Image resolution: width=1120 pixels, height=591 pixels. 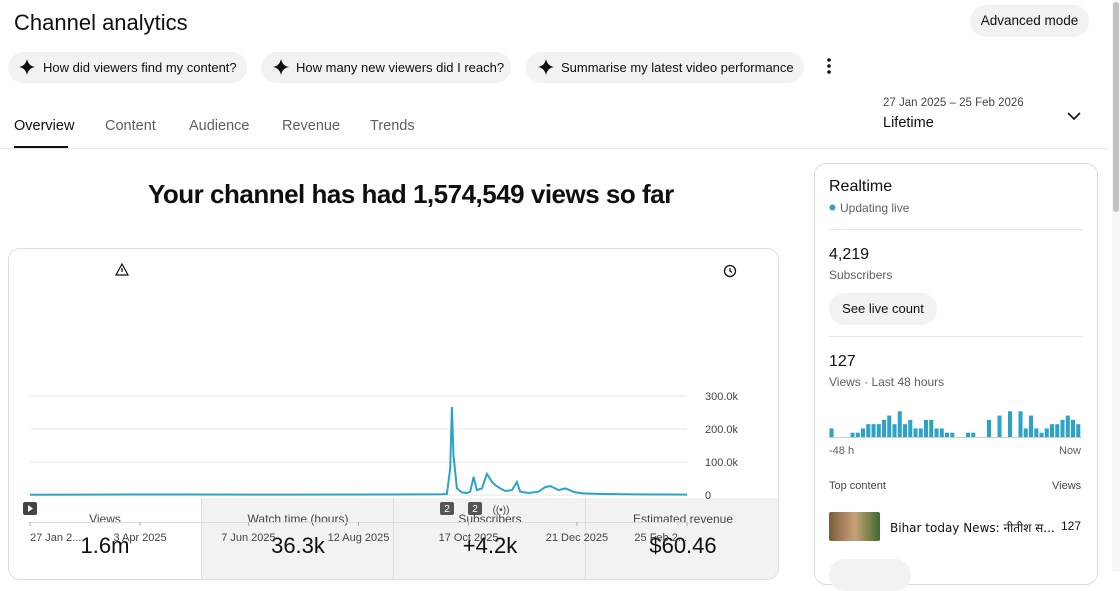 I want to click on page-title: Channel analytics, so click(x=101, y=22).